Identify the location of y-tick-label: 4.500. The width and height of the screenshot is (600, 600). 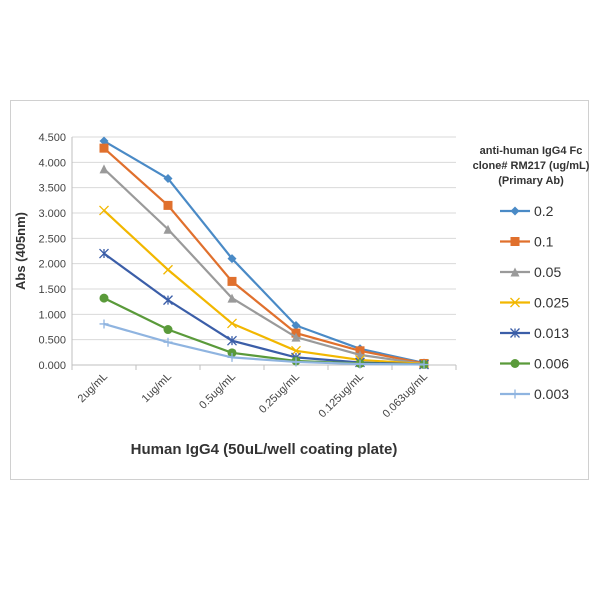
(52, 138).